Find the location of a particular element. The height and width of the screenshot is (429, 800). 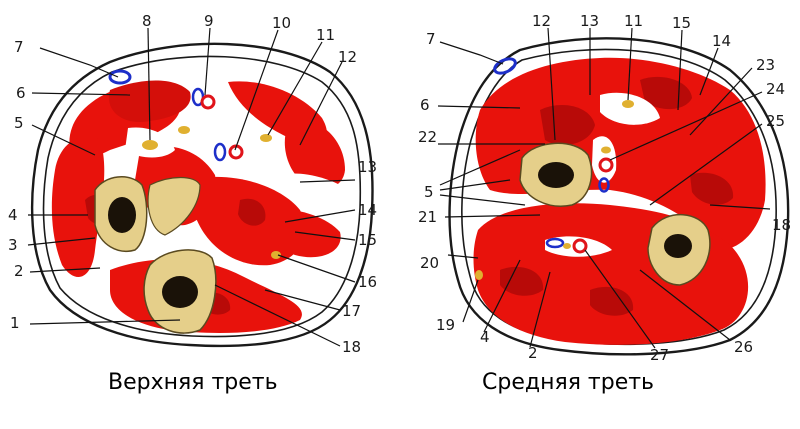

label-middle-19: 19 is located at coordinates (445, 325).